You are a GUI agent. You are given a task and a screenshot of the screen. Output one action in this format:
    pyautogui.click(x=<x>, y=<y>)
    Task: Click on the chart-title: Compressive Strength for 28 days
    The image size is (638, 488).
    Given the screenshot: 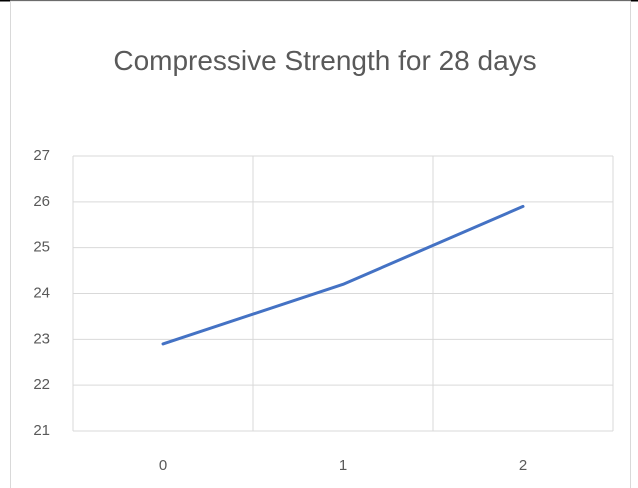 What is the action you would take?
    pyautogui.click(x=325, y=60)
    